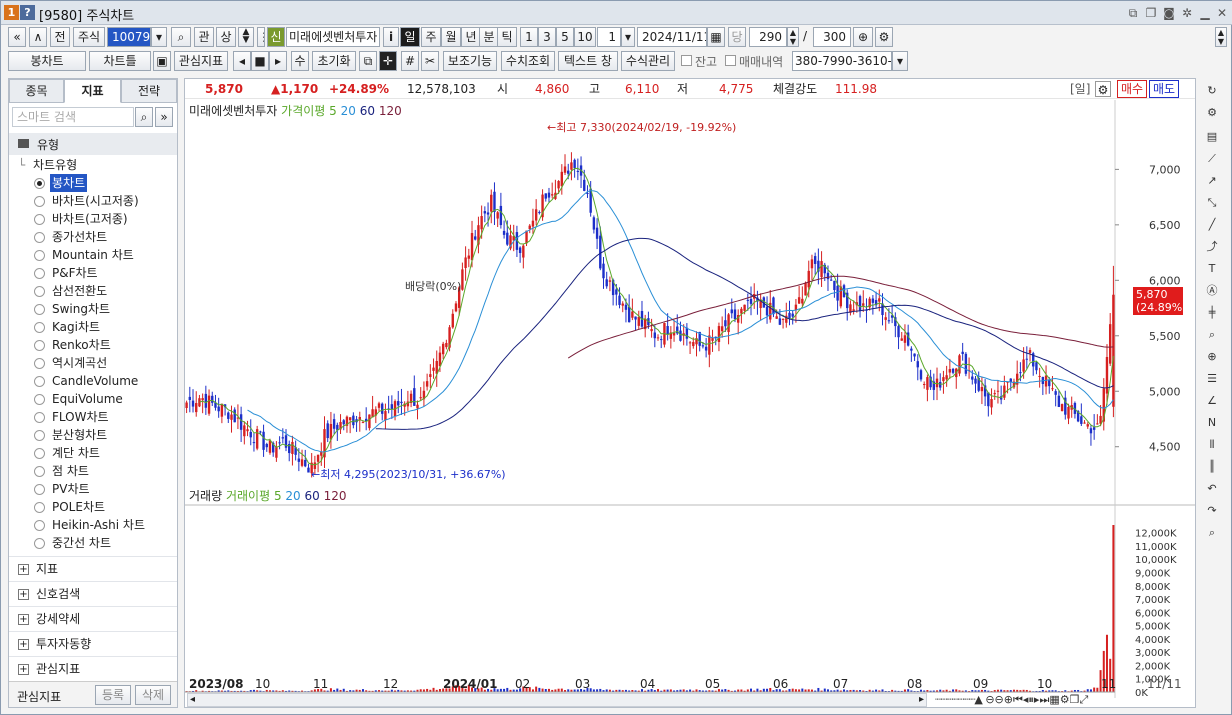  Describe the element at coordinates (990, 699) in the screenshot. I see `zoom-out-icon: ⊖` at that location.